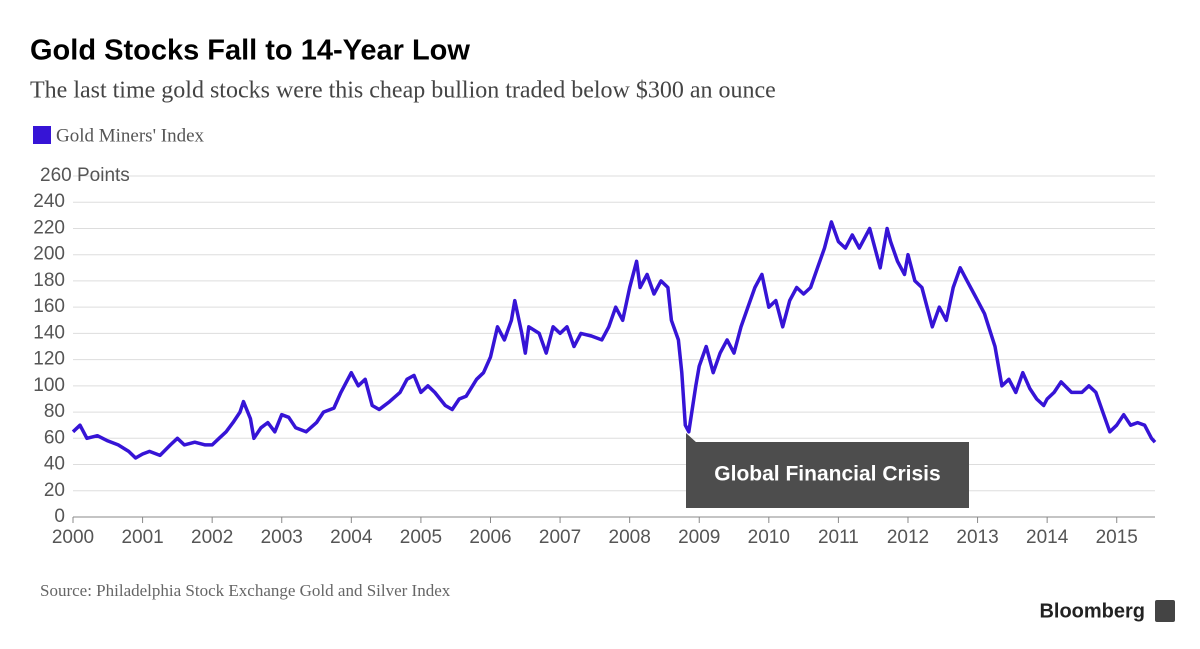 Image resolution: width=1200 pixels, height=649 pixels. What do you see at coordinates (42, 135) in the screenshot?
I see `legend-swatch` at bounding box center [42, 135].